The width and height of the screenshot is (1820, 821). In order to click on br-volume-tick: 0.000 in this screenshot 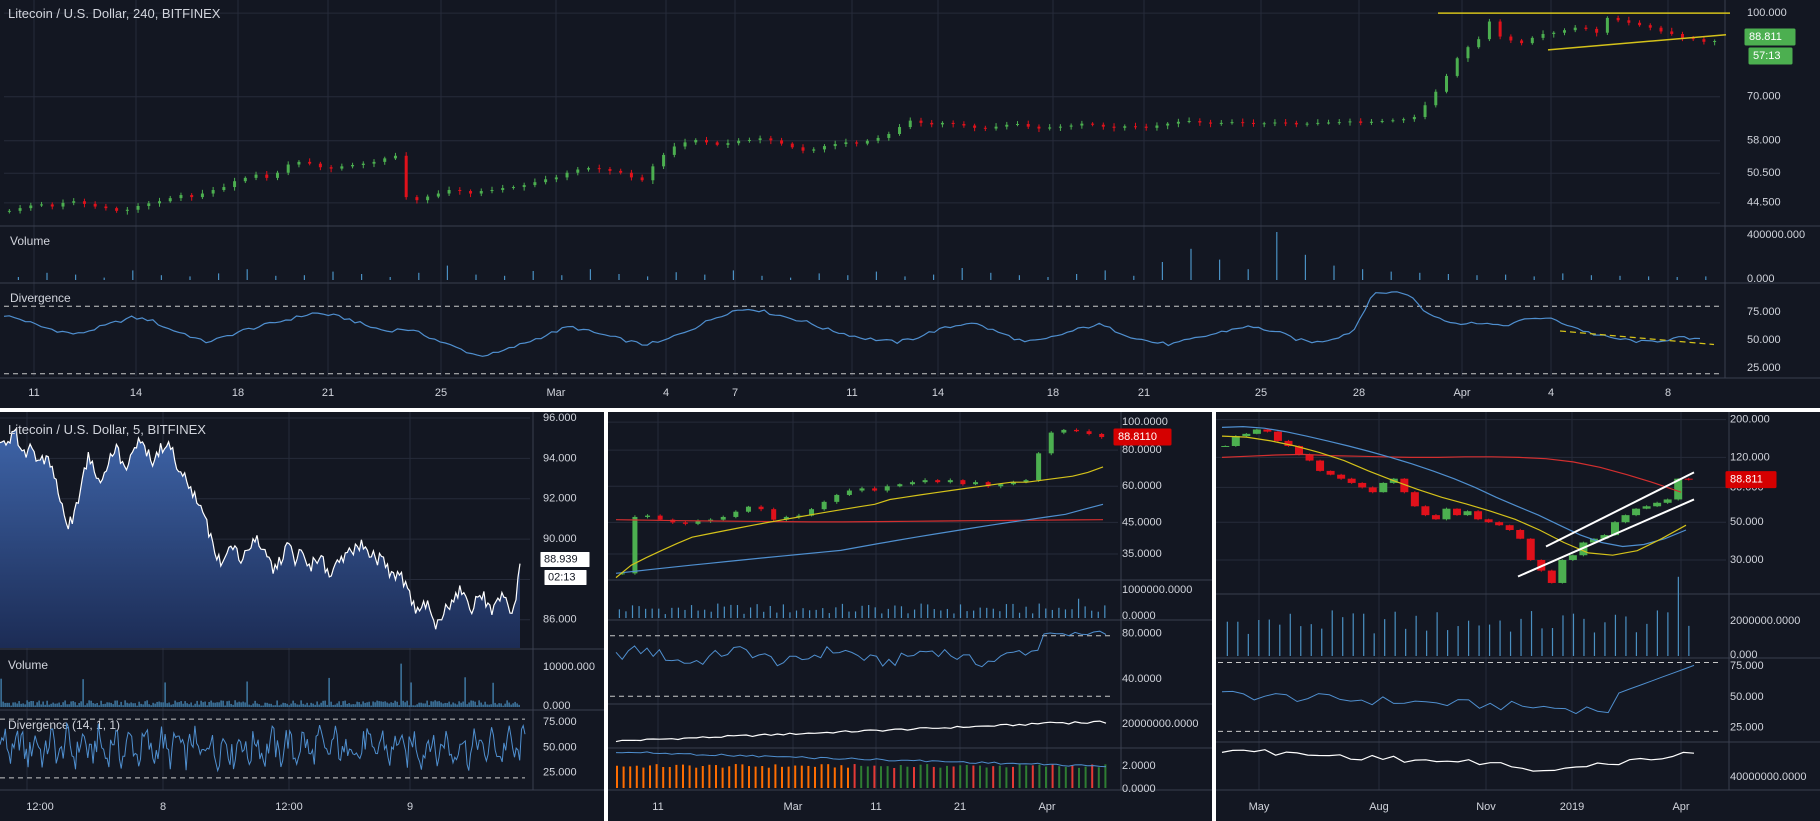, I will do `click(1744, 655)`.